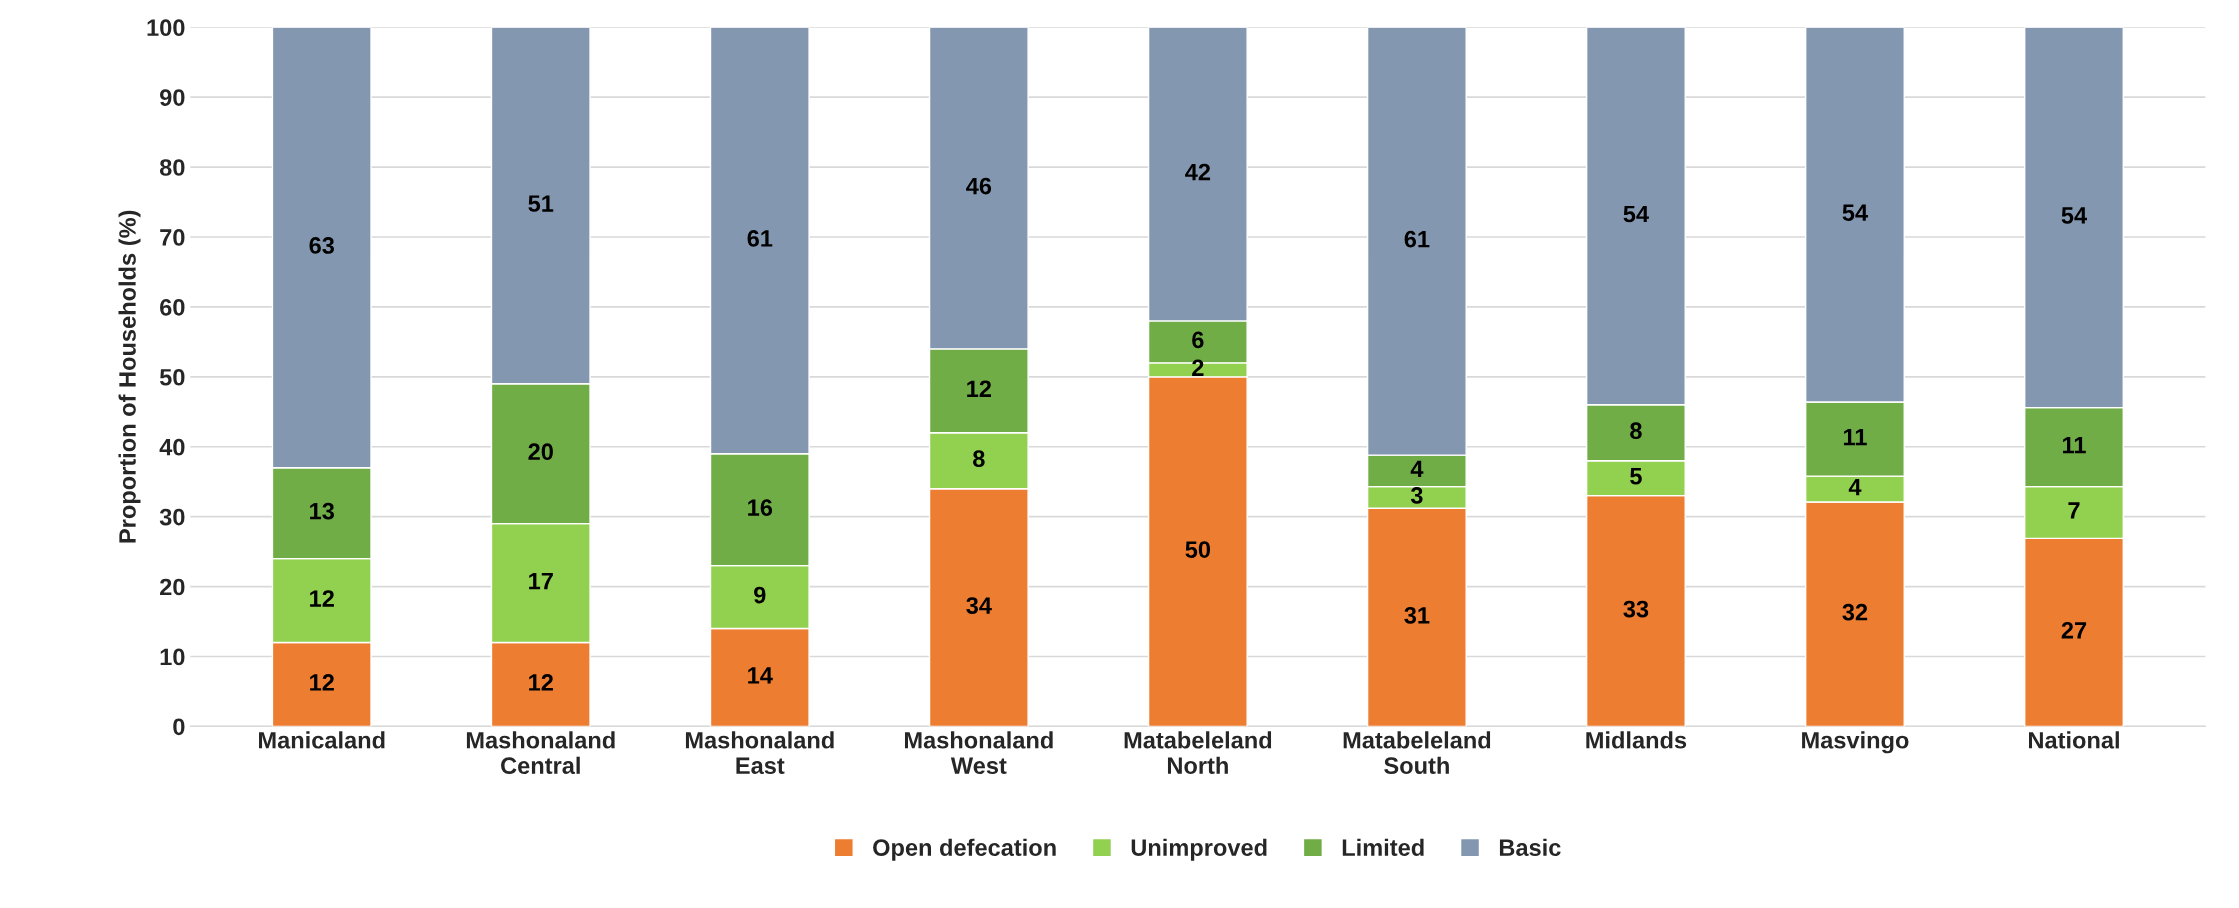  Describe the element at coordinates (172, 237) in the screenshot. I see `y-tick-label: 70` at that location.